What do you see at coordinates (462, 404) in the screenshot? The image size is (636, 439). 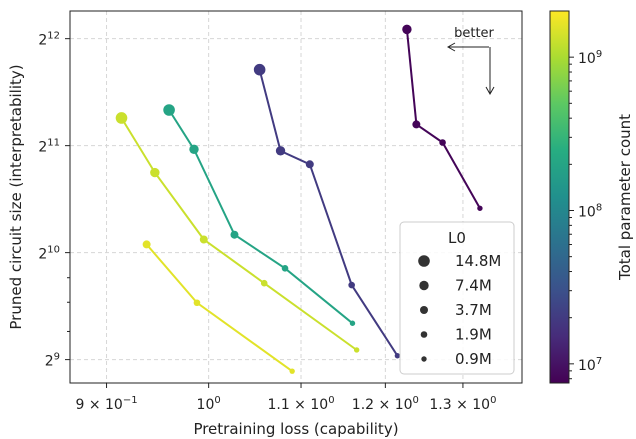 I see `x-tick-label: 1.3 × 100` at bounding box center [462, 404].